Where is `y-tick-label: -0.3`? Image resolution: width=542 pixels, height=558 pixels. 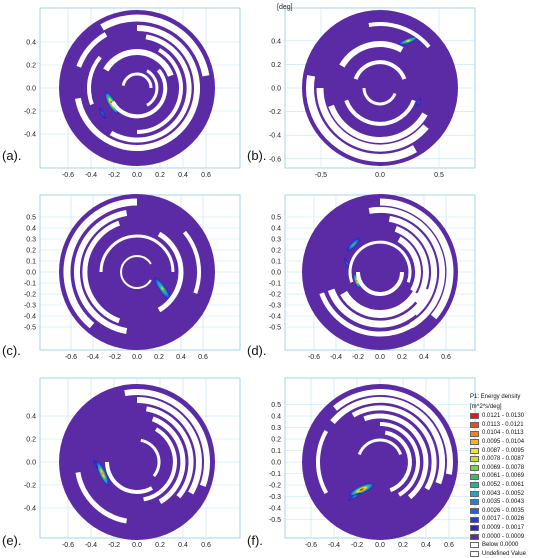 y-tick-label: -0.3 is located at coordinates (30, 306).